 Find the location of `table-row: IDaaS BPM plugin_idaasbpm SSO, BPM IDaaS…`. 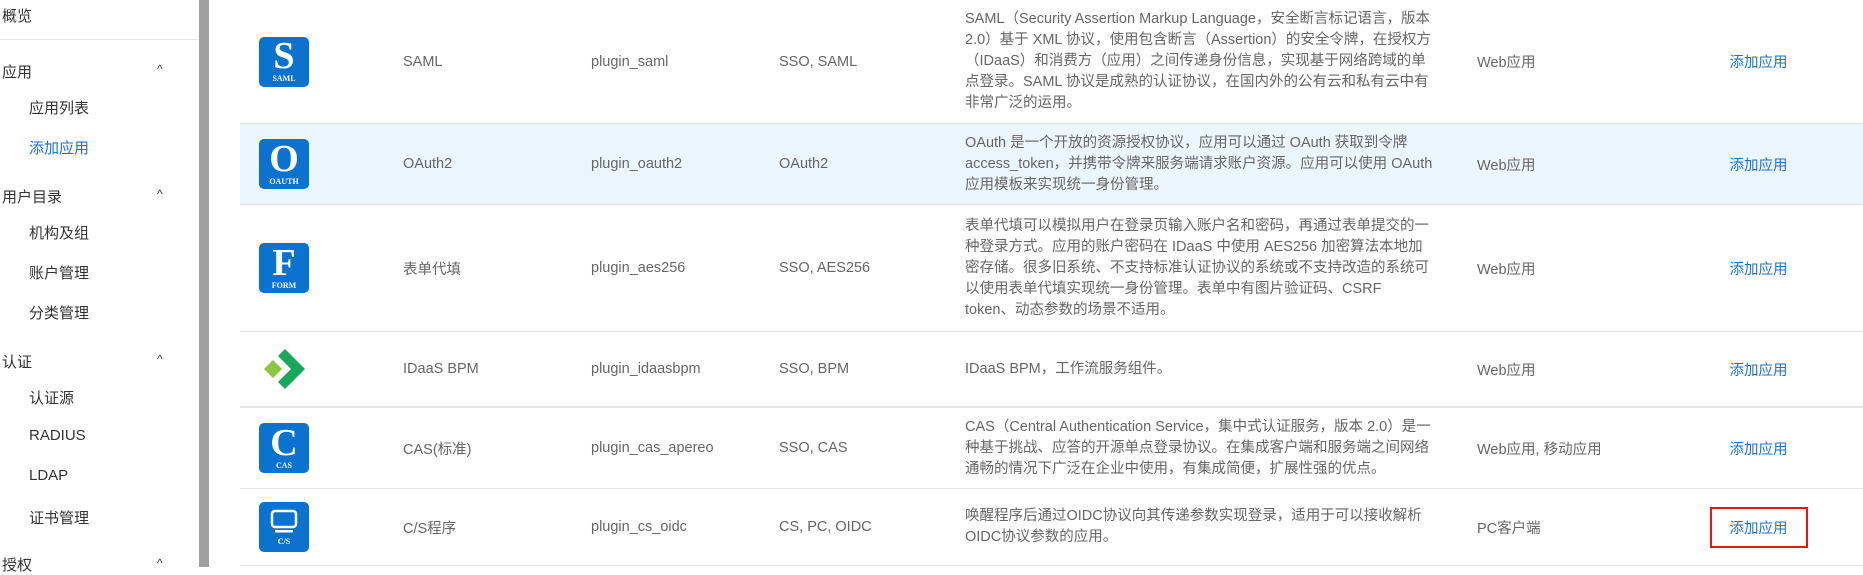

table-row: IDaaS BPM plugin_idaasbpm SSO, BPM IDaaS… is located at coordinates (1051, 370).